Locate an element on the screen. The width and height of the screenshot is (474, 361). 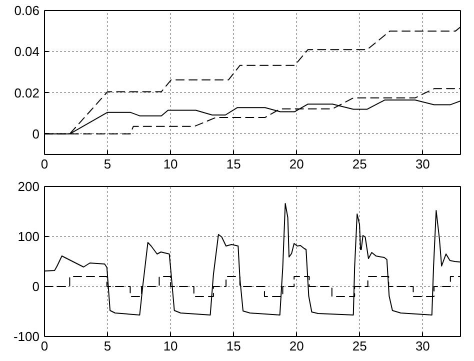
y-tick-label: 200 is located at coordinates (29, 186).